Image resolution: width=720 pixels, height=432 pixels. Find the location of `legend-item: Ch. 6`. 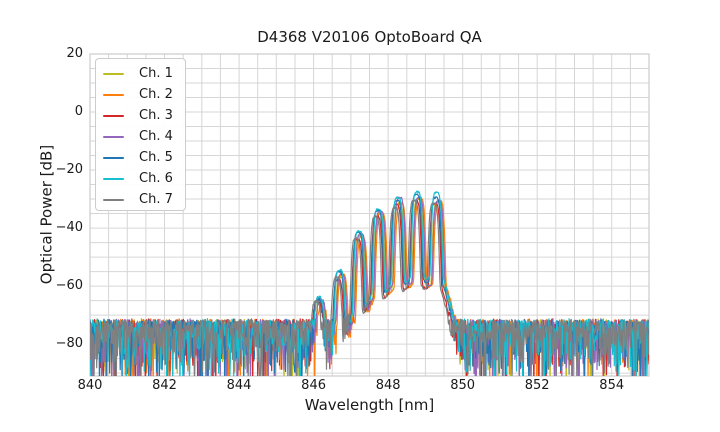

legend-item: Ch. 6 is located at coordinates (140, 178).